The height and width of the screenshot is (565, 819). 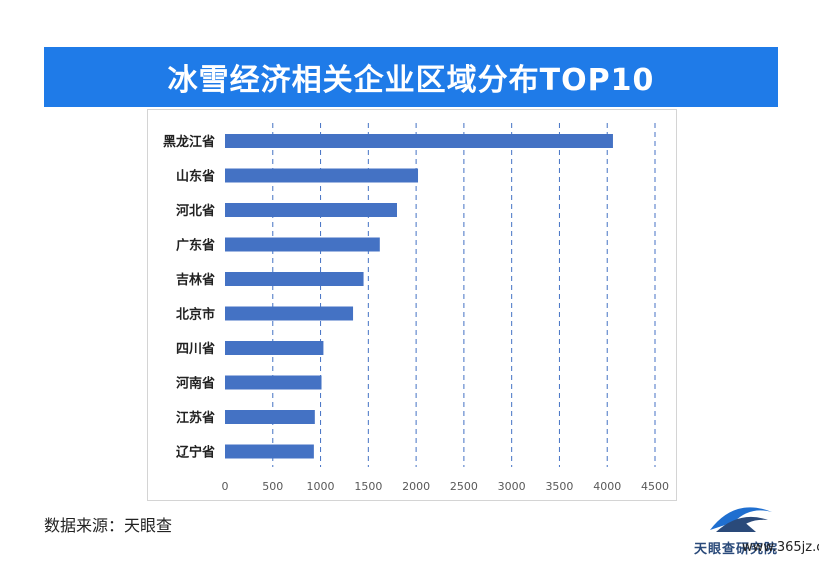 I want to click on source-note: 数据来源：天眼查, so click(x=108, y=525).